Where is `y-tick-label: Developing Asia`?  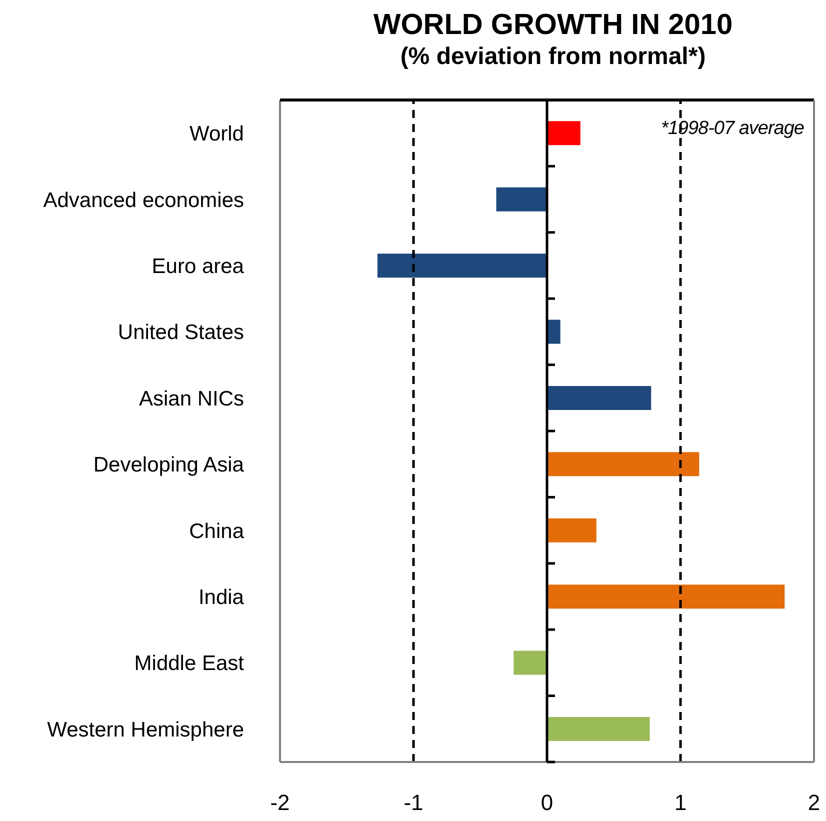 y-tick-label: Developing Asia is located at coordinates (168, 465).